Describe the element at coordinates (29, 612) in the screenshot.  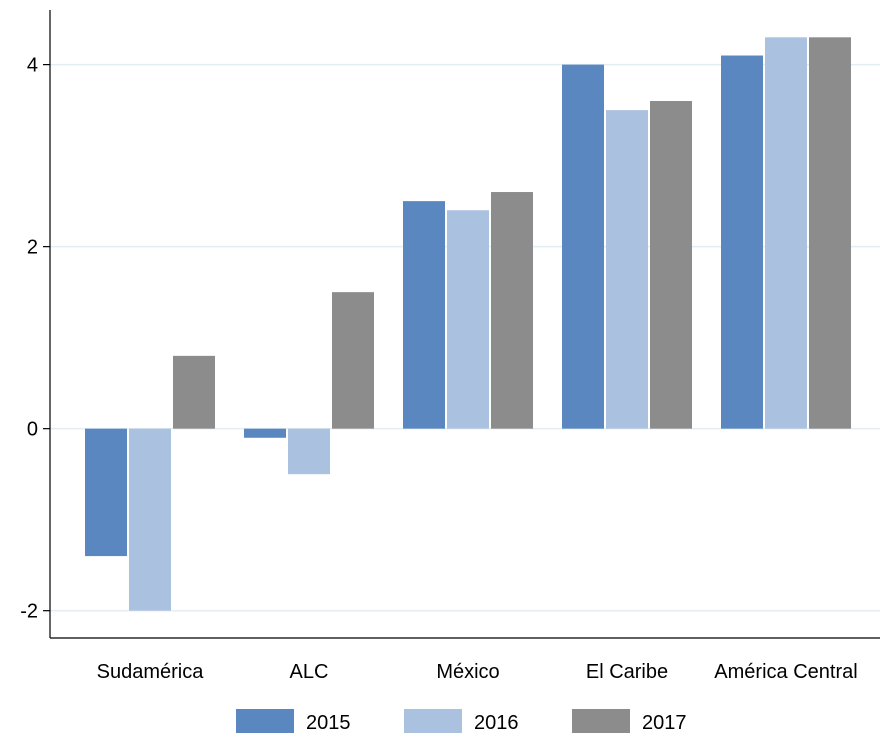
I see `y-tick-label: -2` at that location.